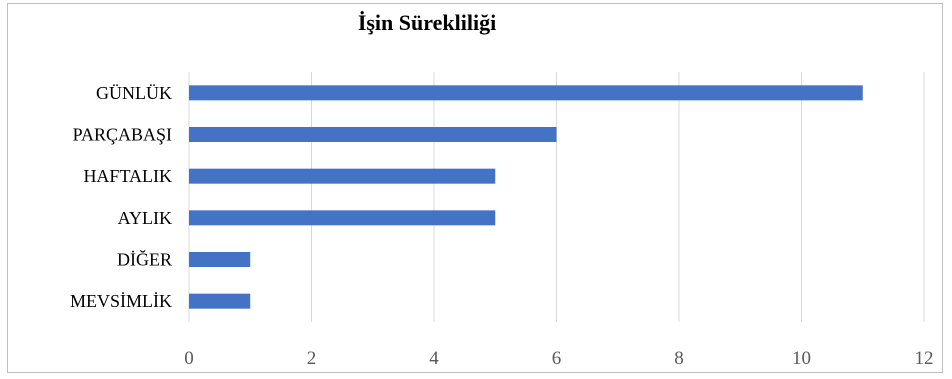 This screenshot has width=952, height=379. What do you see at coordinates (127, 176) in the screenshot?
I see `category-label: HAFTALIK` at bounding box center [127, 176].